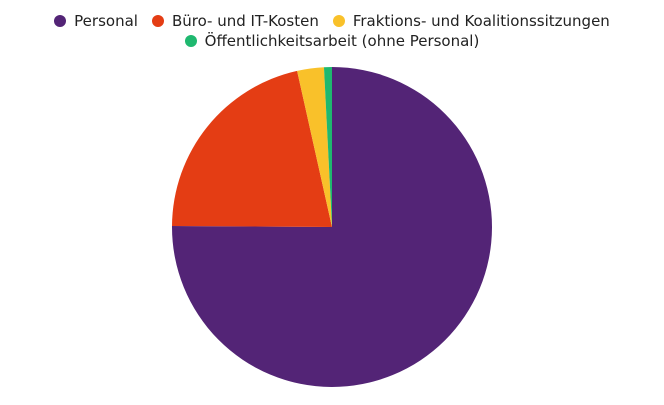  What do you see at coordinates (106, 21) in the screenshot?
I see `legend-label: Personal` at bounding box center [106, 21].